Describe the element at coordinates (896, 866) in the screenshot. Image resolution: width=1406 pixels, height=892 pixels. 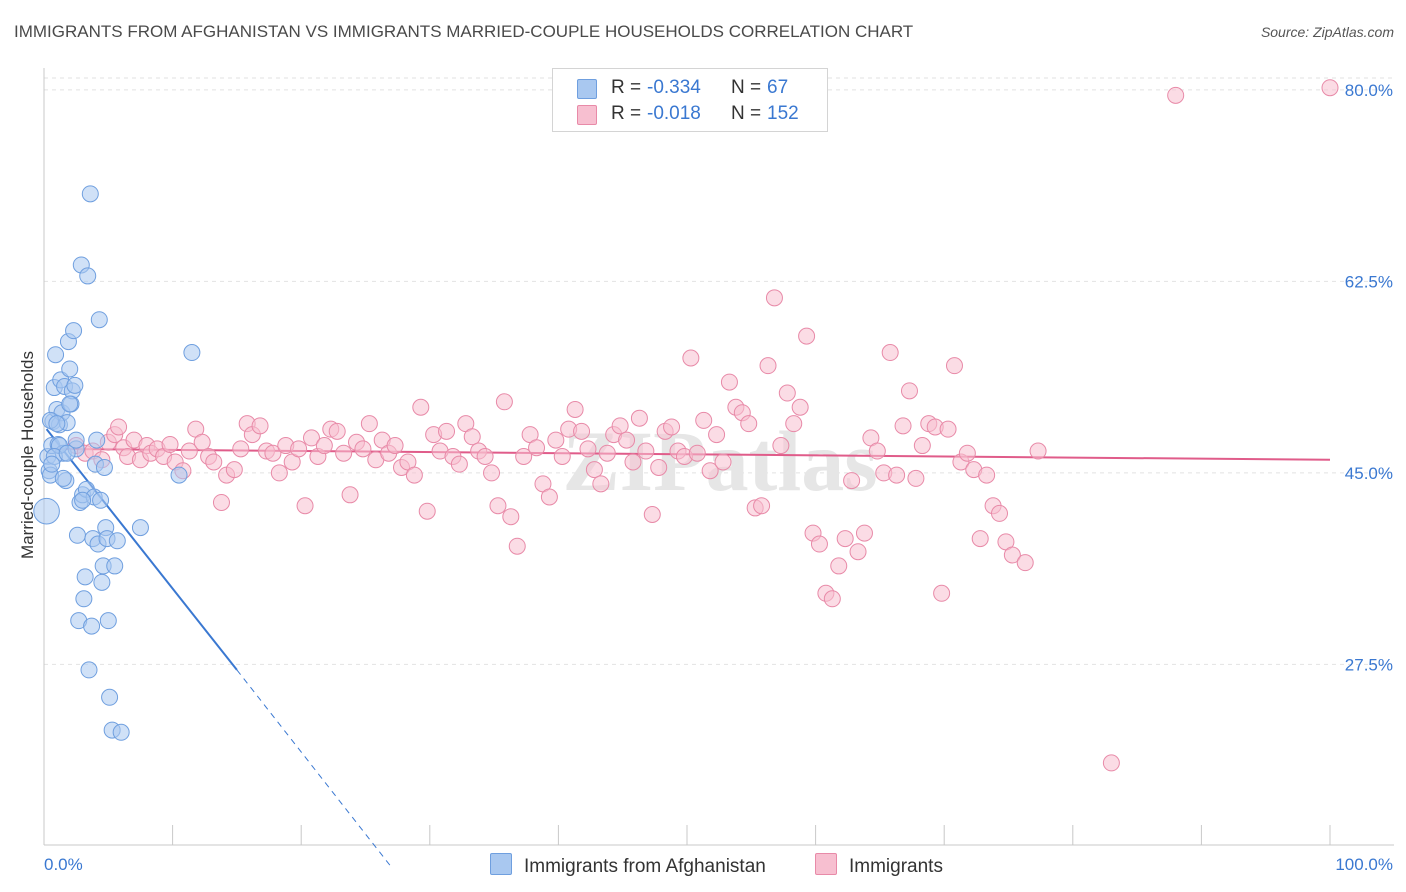
I see `series-label: Immigrants` at that location.